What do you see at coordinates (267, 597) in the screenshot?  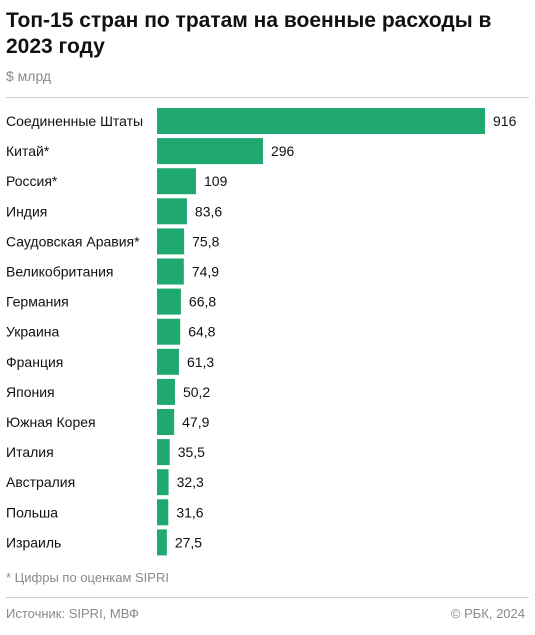 I see `bottom-divider` at bounding box center [267, 597].